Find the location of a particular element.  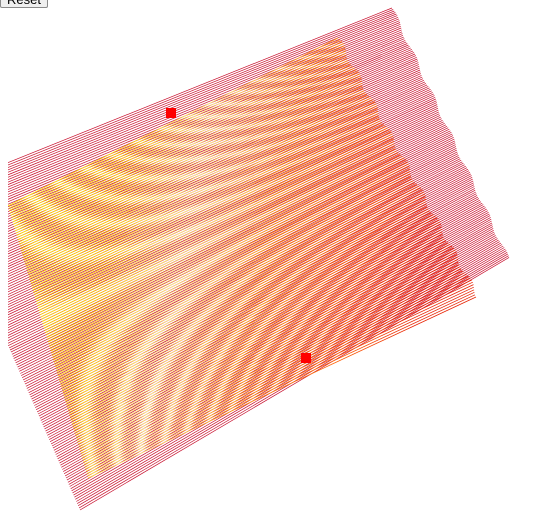

control-handle-bottom is located at coordinates (306, 358).